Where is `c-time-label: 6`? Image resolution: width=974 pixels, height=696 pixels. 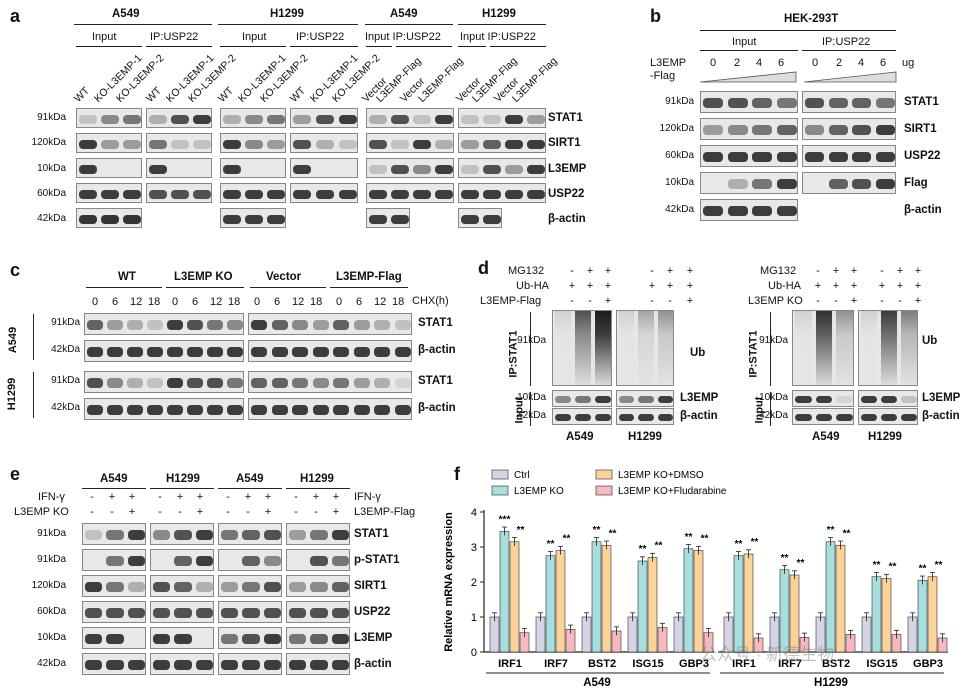
c-time-label: 6 is located at coordinates (277, 302).